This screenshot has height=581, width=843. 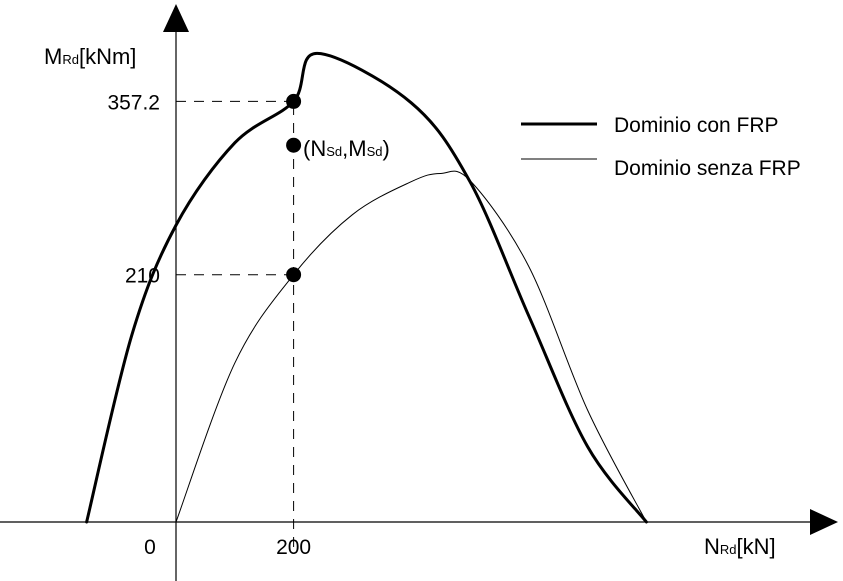 I want to click on x-axis-arrow-icon, so click(x=824, y=522).